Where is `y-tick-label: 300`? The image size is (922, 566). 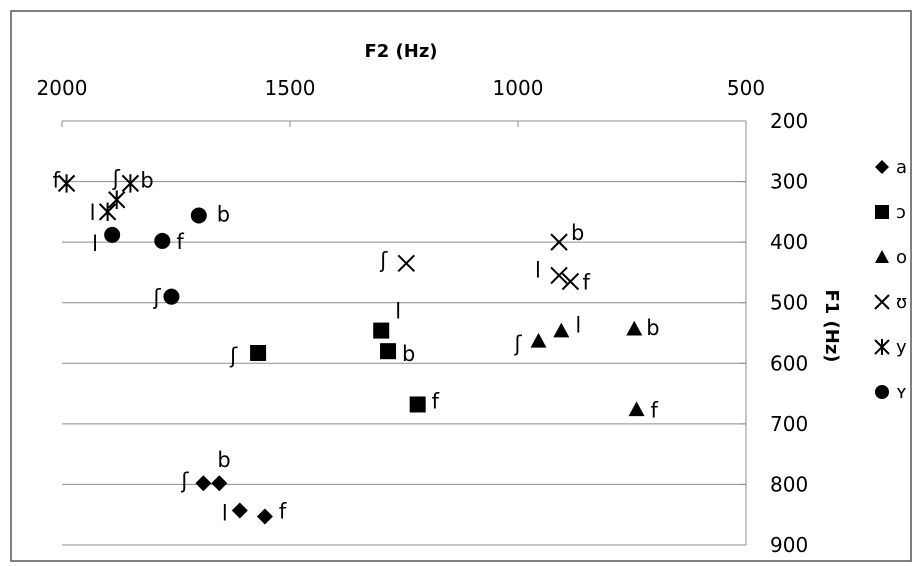 y-tick-label: 300 is located at coordinates (789, 182).